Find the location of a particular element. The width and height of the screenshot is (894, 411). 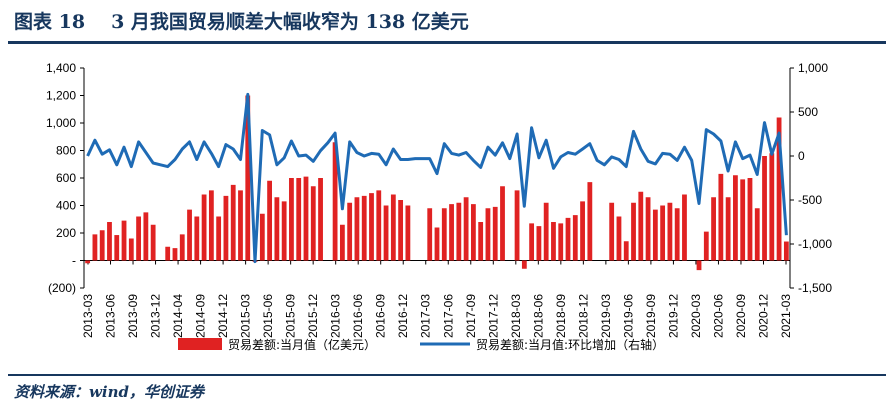

figure-title-text: 3 月我国贸易顺差大幅收窄为 138 亿美元 is located at coordinates (290, 22).